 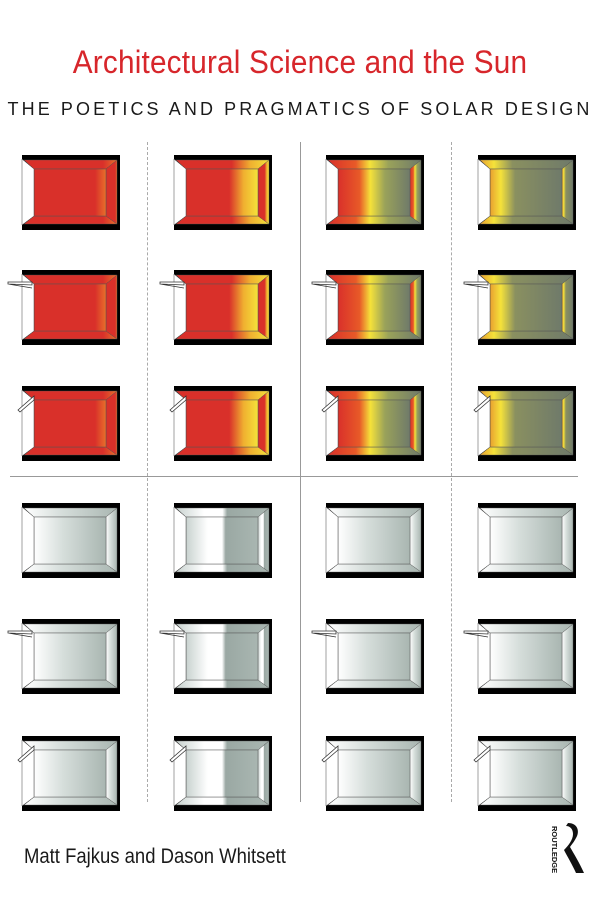 I want to click on row-divider, so click(x=294, y=476).